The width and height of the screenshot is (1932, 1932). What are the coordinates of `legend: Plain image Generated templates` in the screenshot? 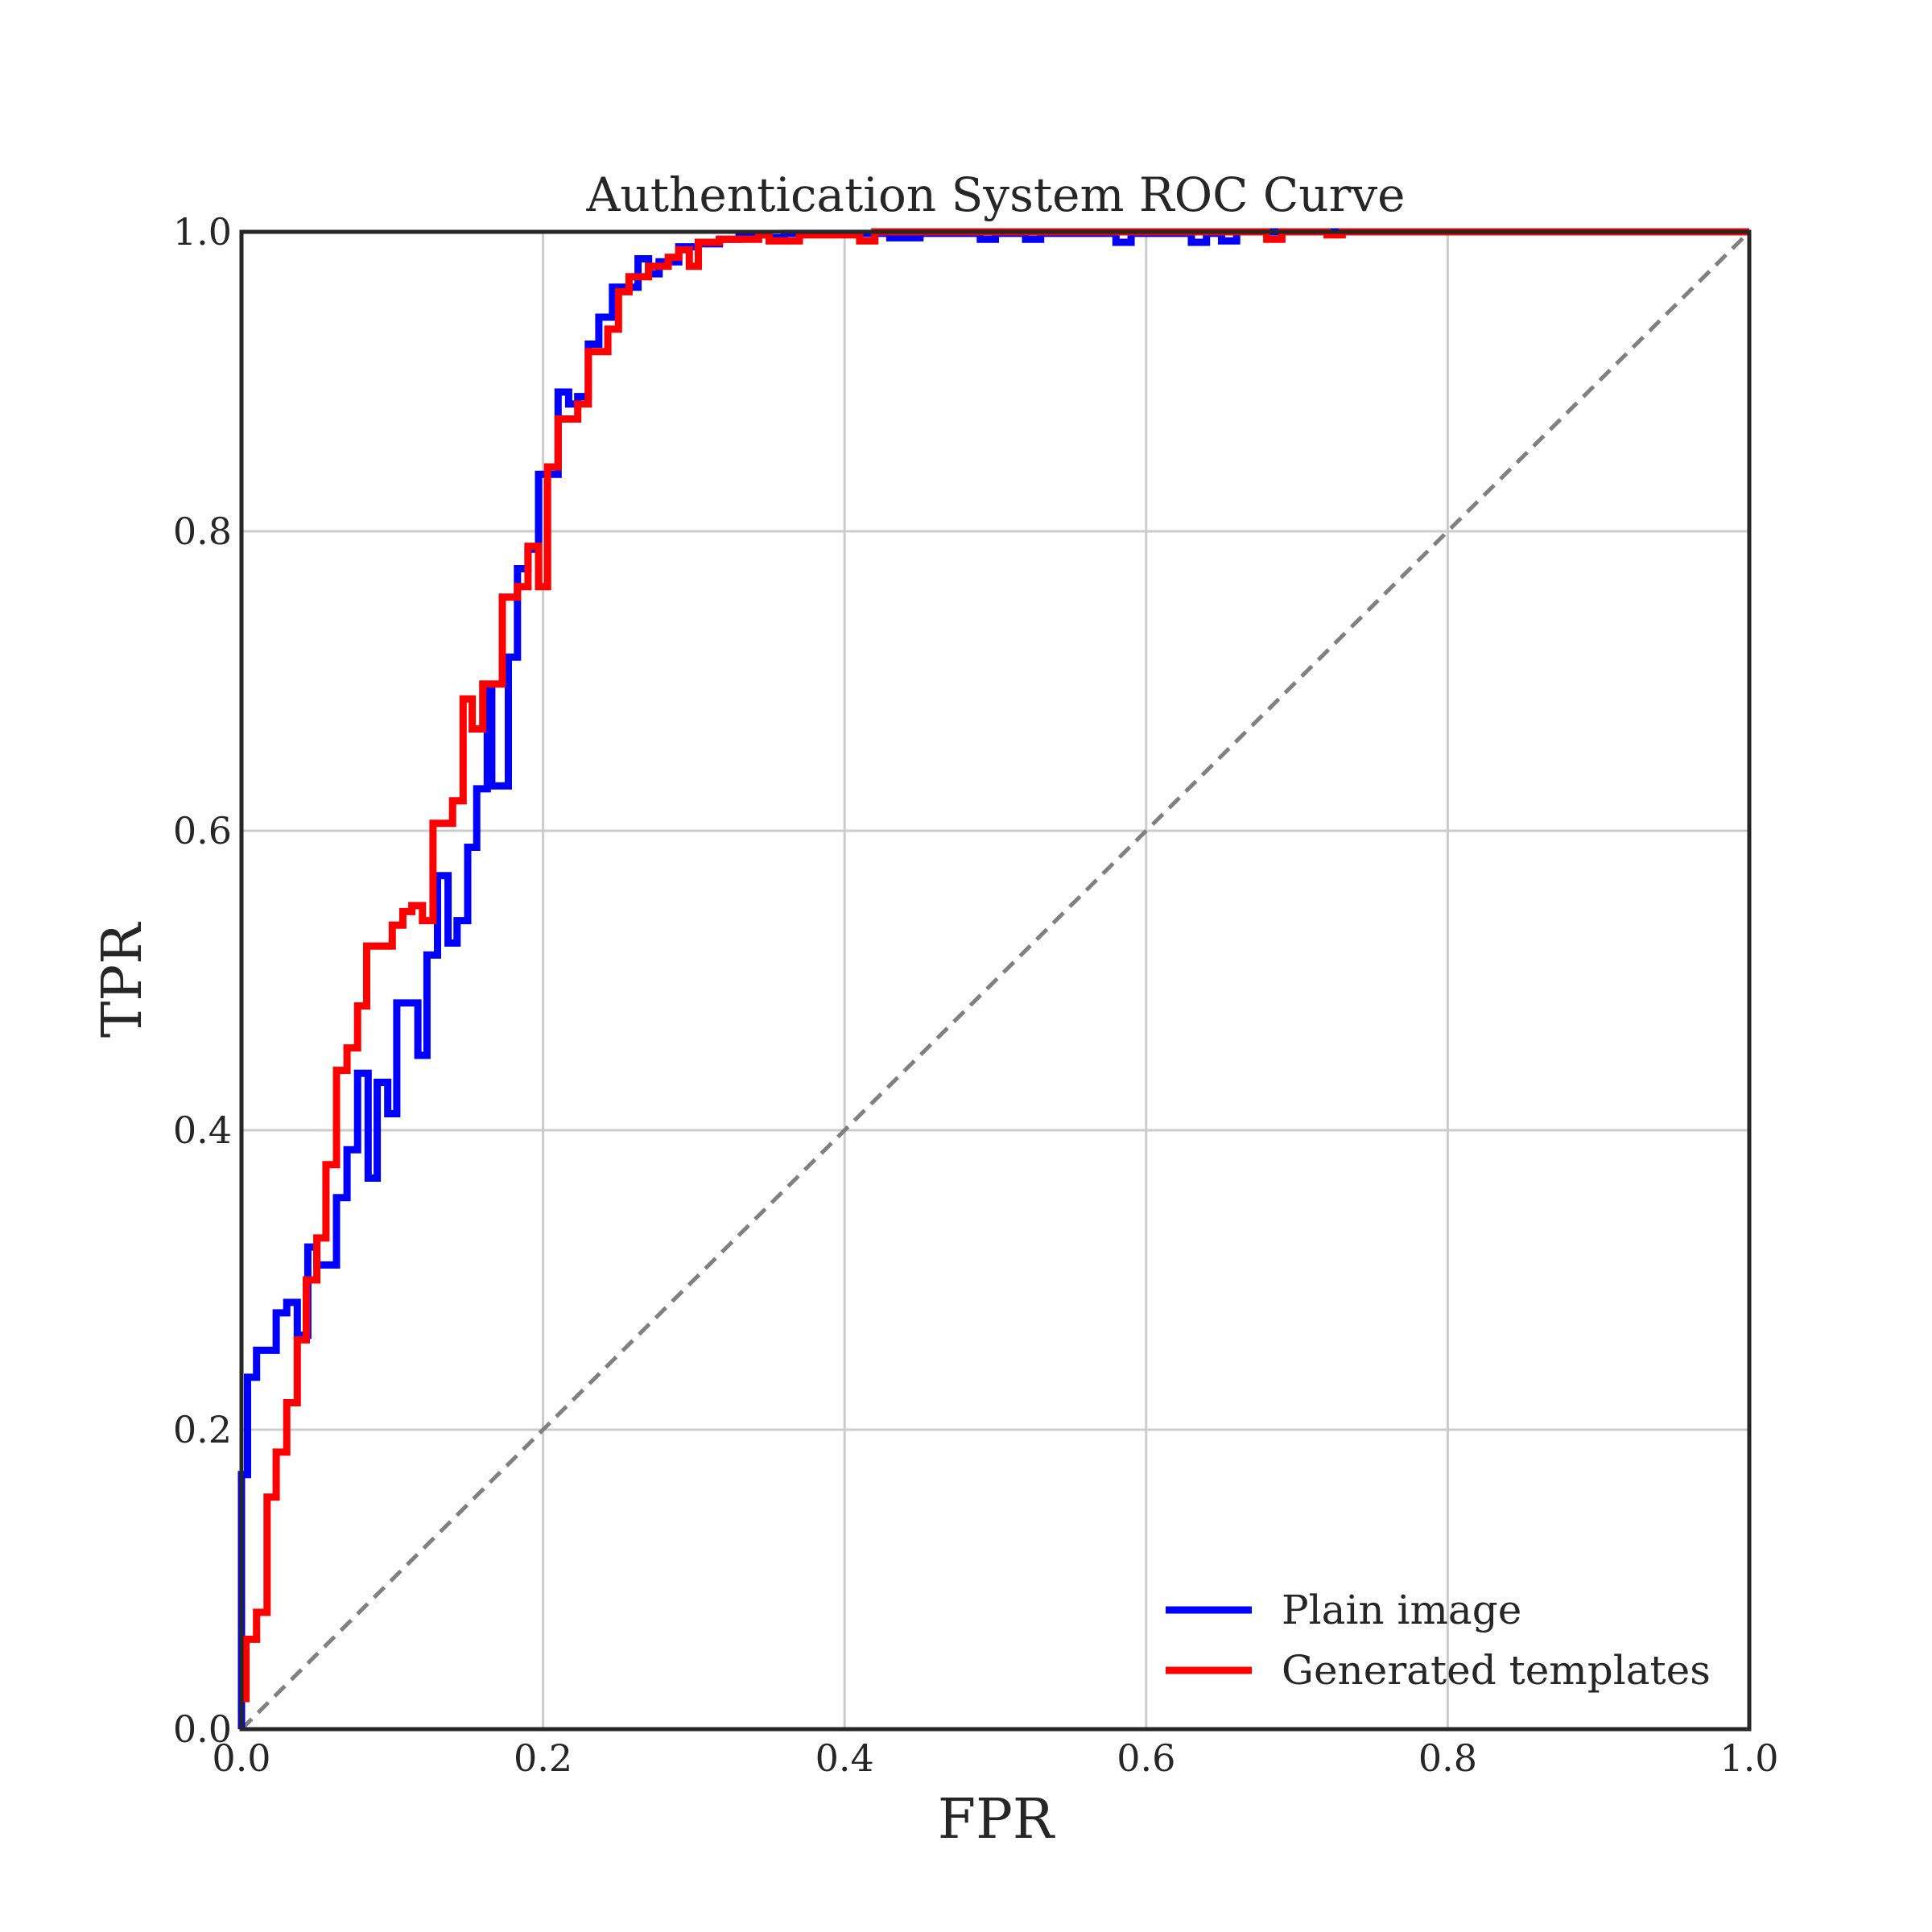 It's located at (1438, 1640).